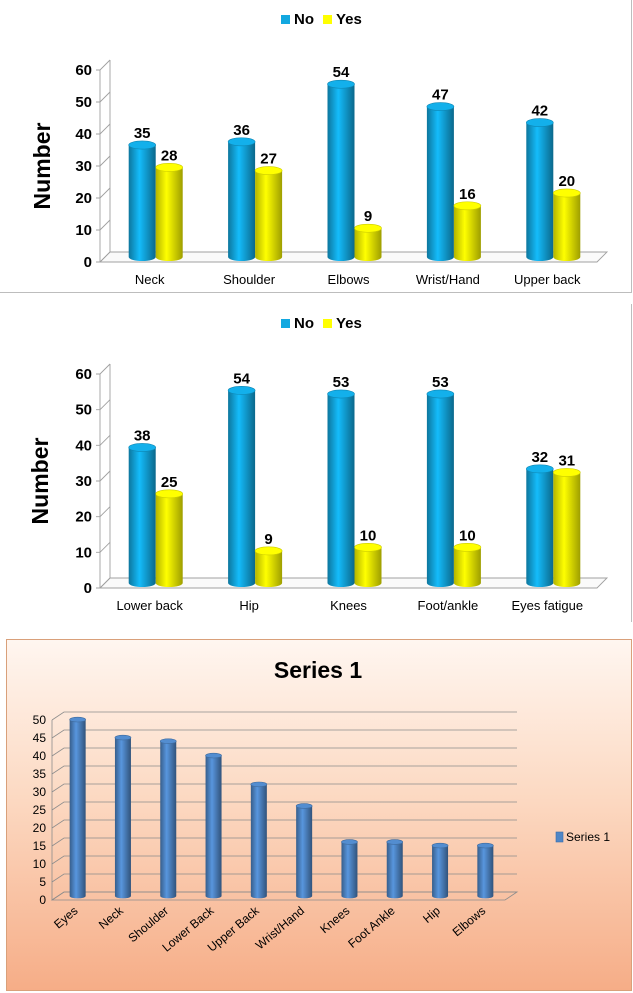 The width and height of the screenshot is (633, 993). Describe the element at coordinates (268, 159) in the screenshot. I see `data-label: 27` at that location.